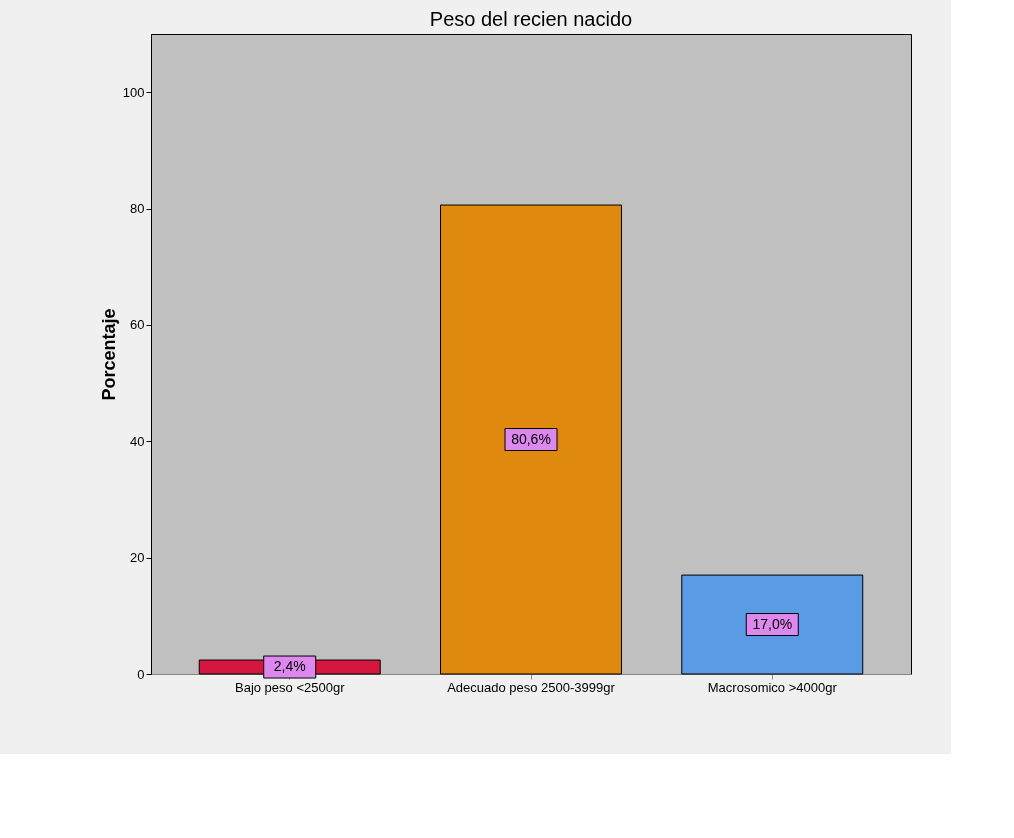 The height and width of the screenshot is (838, 1014). Describe the element at coordinates (137, 325) in the screenshot. I see `y-tick-label: 60` at that location.